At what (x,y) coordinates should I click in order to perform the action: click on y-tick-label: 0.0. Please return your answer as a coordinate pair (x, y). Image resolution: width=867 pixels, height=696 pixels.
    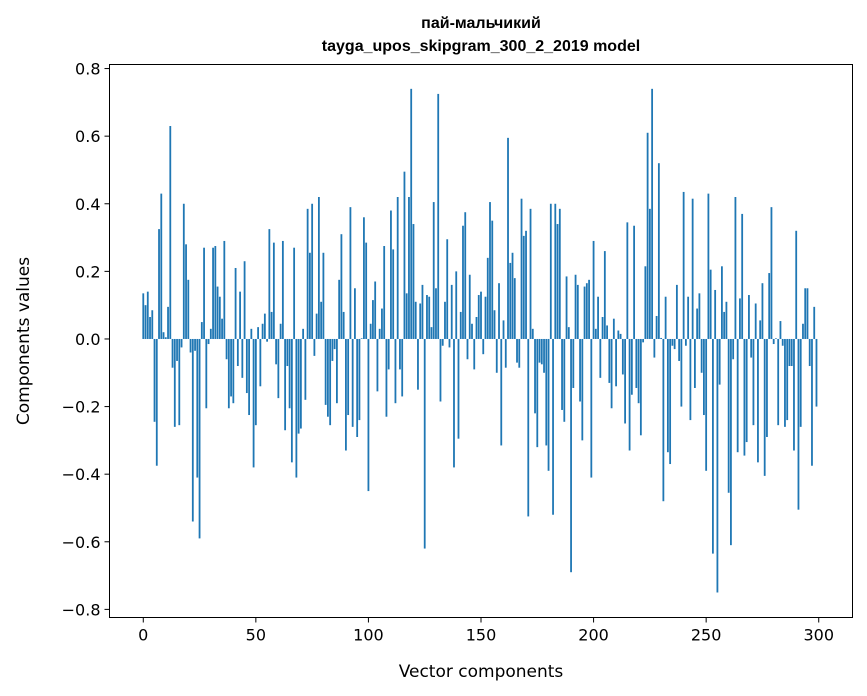
    Looking at the image, I should click on (87, 339).